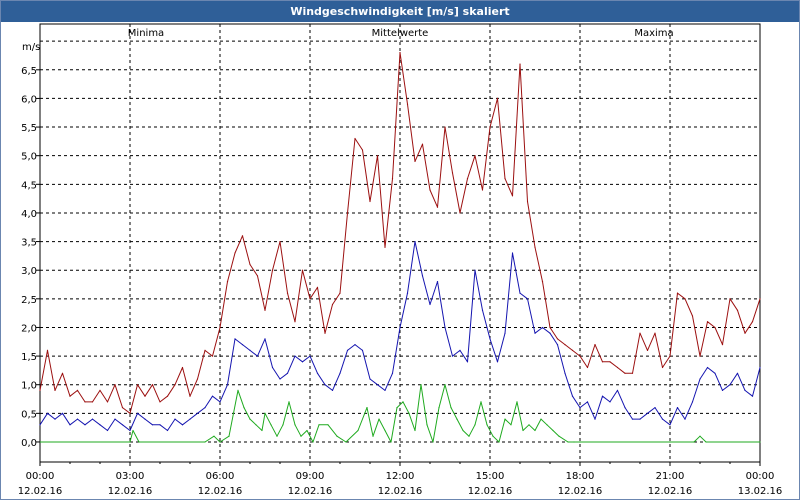  Describe the element at coordinates (29, 128) in the screenshot. I see `y-tick-label: 5,5` at that location.